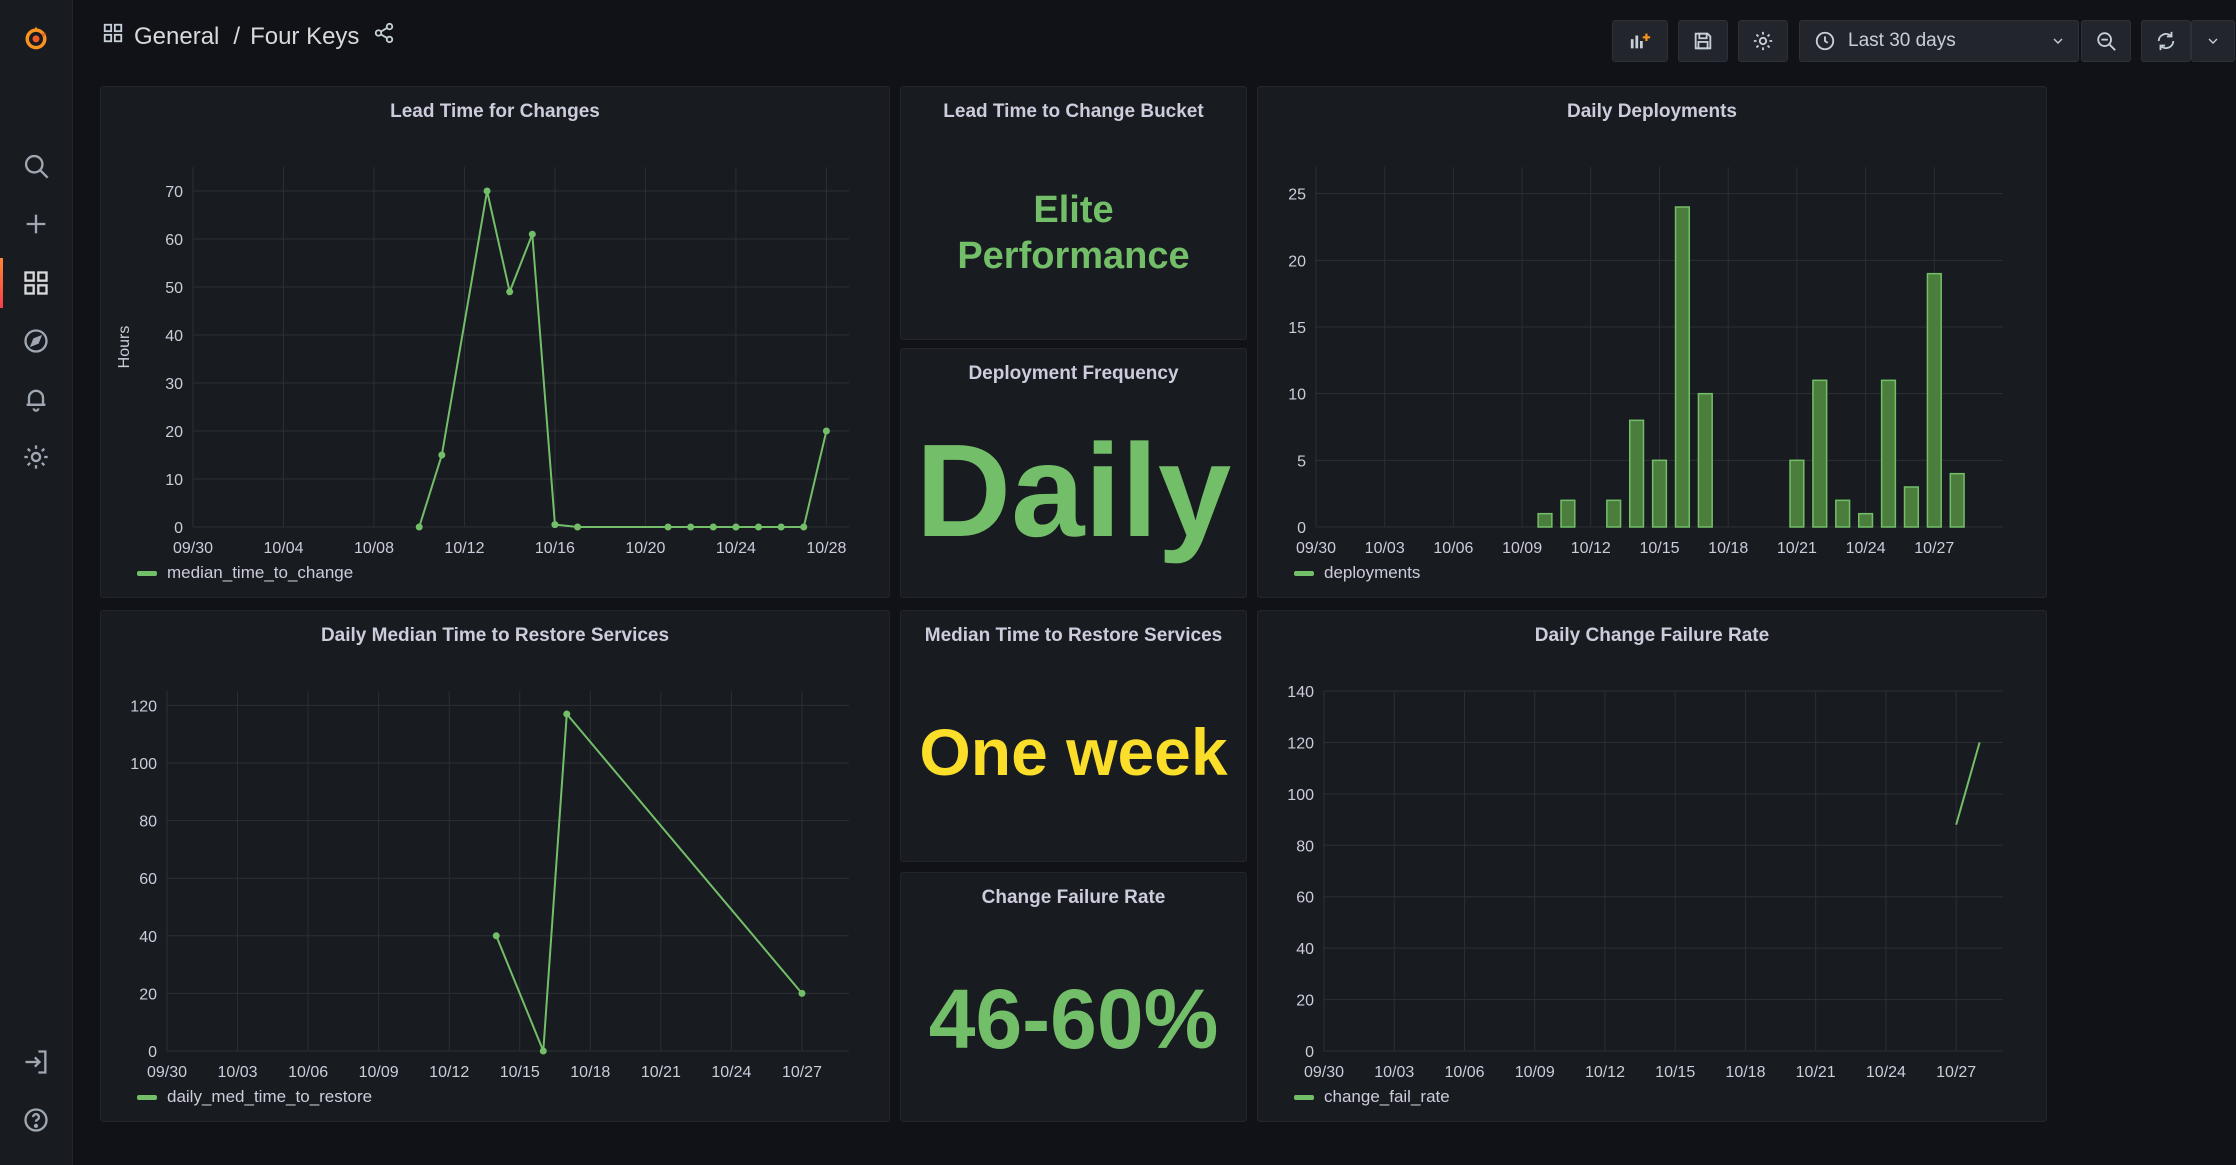  Describe the element at coordinates (174, 384) in the screenshot. I see `y-tick-label: 30` at that location.